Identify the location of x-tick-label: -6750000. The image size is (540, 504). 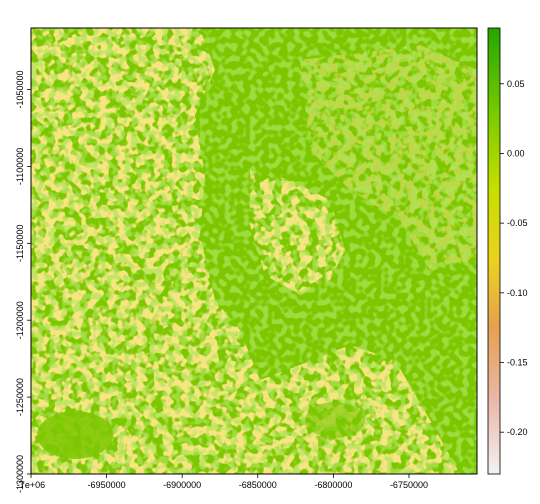
(409, 485).